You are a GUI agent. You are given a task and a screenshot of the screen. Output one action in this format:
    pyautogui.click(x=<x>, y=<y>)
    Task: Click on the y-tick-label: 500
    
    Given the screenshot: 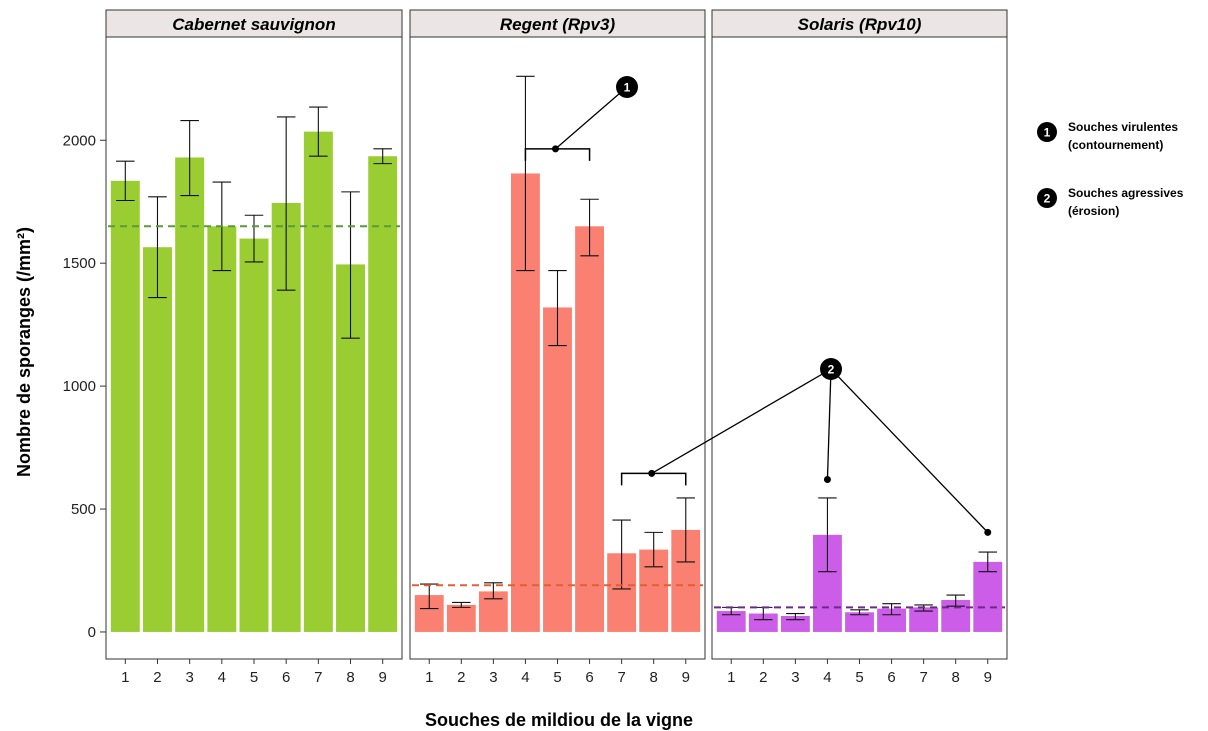 What is the action you would take?
    pyautogui.click(x=83, y=509)
    